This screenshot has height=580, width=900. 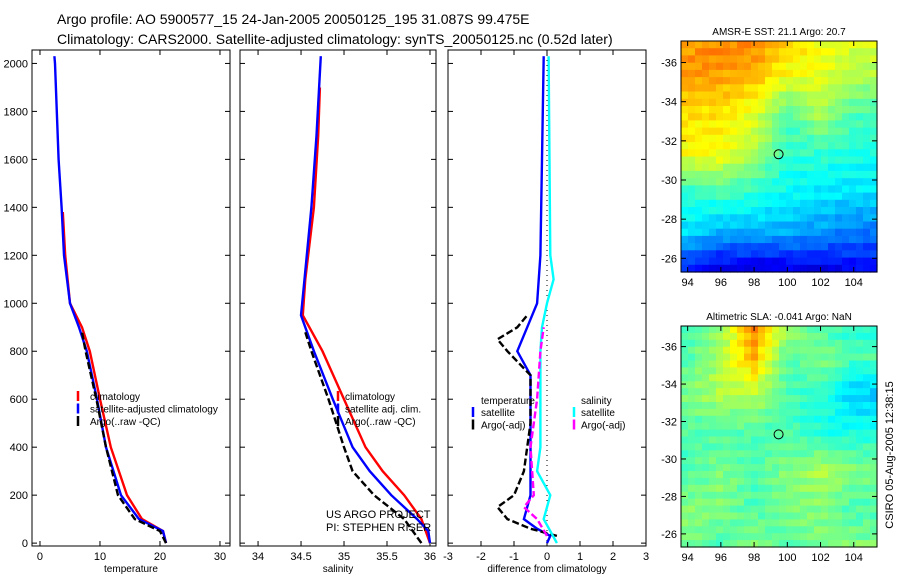 I want to click on legend-label: climatology, so click(x=115, y=397).